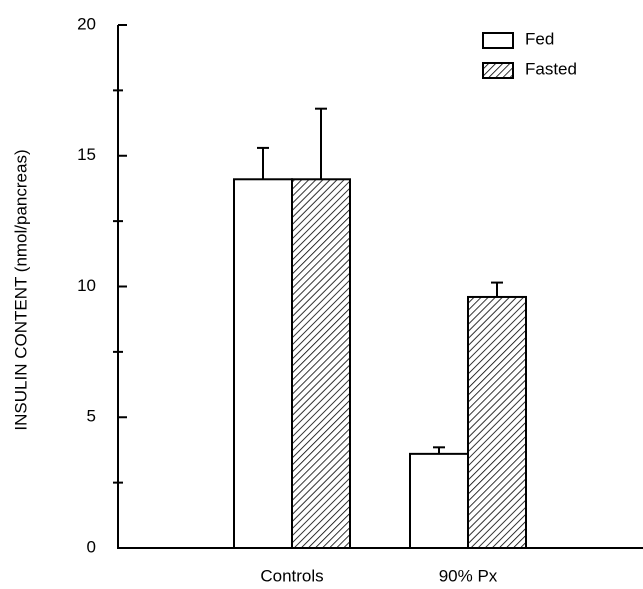  Describe the element at coordinates (539, 38) in the screenshot. I see `legend-label: Fed` at that location.